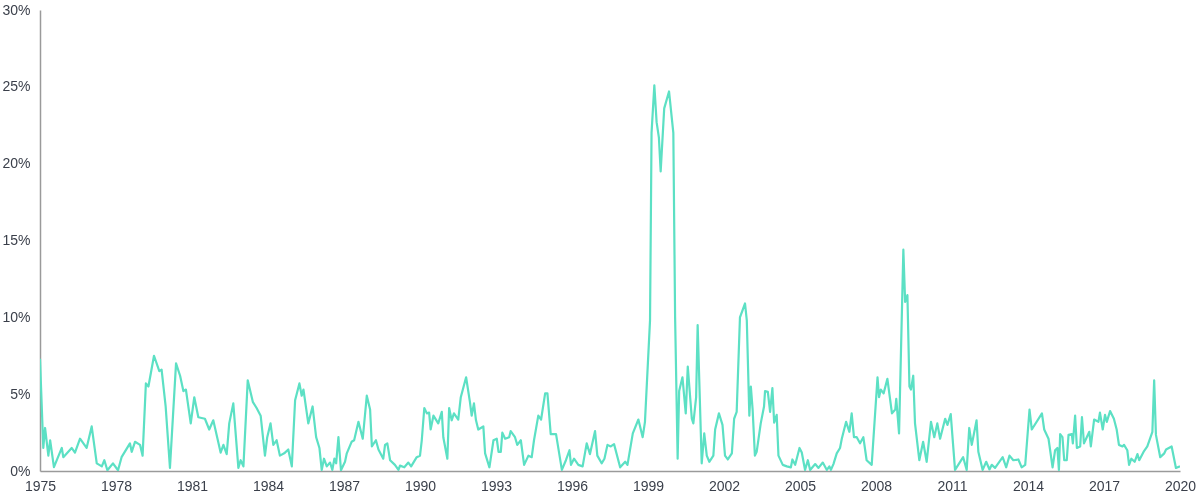 Image resolution: width=1200 pixels, height=498 pixels. What do you see at coordinates (648, 485) in the screenshot?
I see `x-tick-label: 1999` at bounding box center [648, 485].